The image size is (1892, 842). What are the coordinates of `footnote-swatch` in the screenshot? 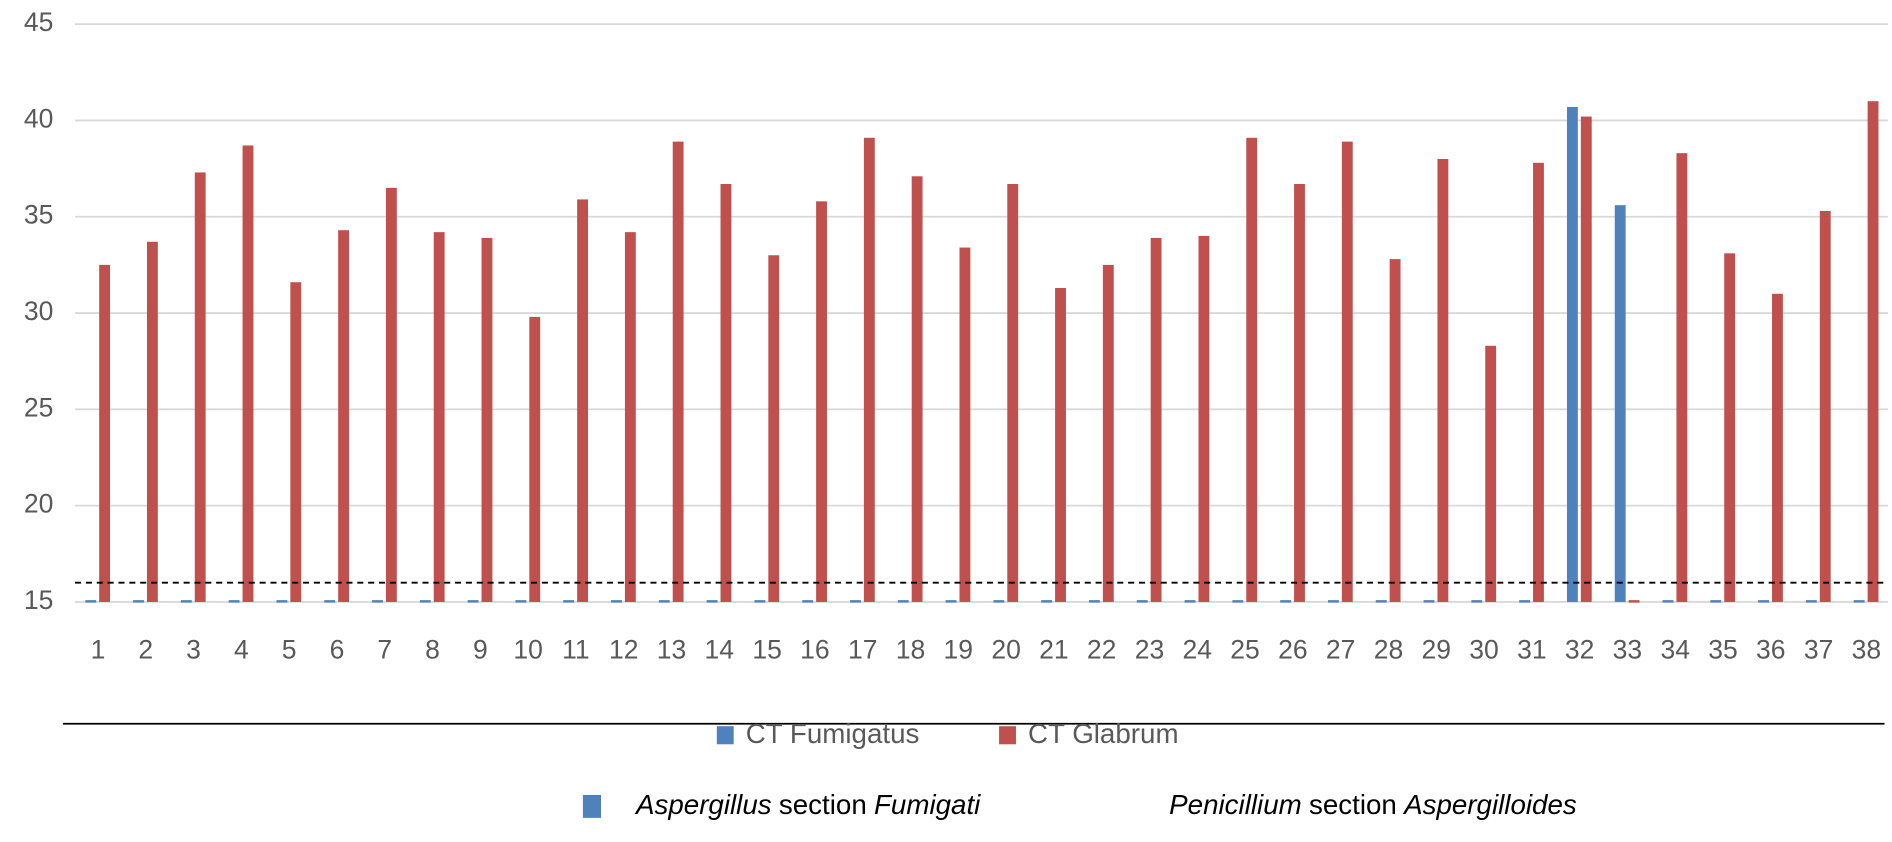 It's located at (591, 806).